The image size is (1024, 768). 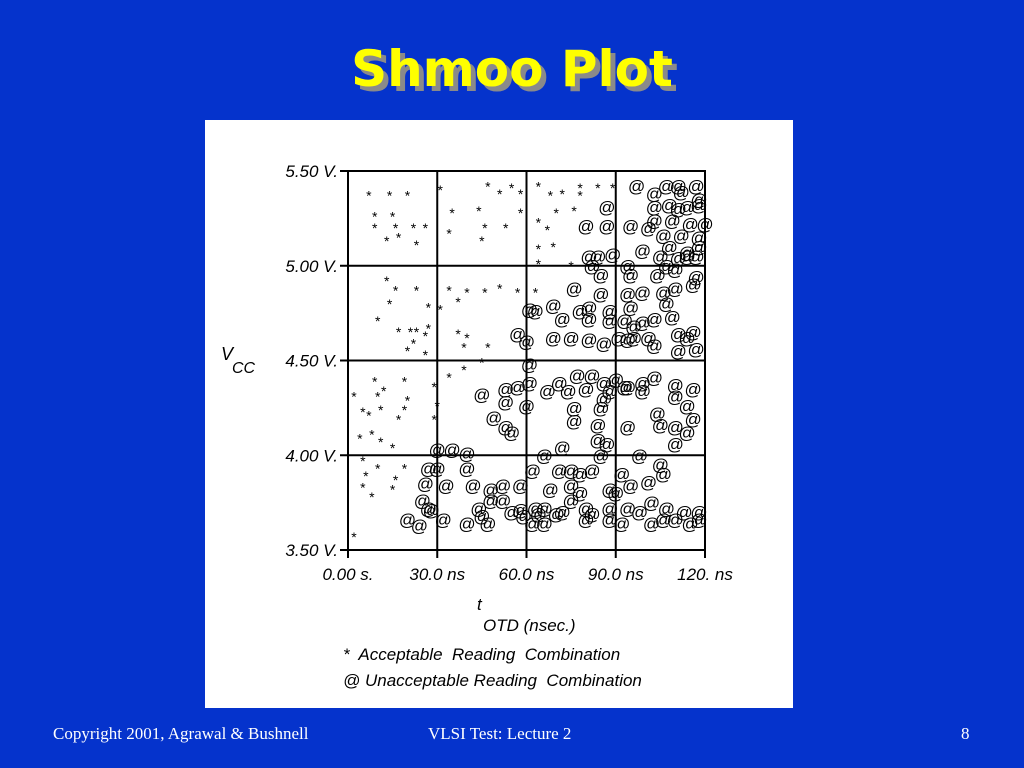 What do you see at coordinates (500, 733) in the screenshot?
I see `footer-lecture-title: VLSI Test: Lecture 2` at bounding box center [500, 733].